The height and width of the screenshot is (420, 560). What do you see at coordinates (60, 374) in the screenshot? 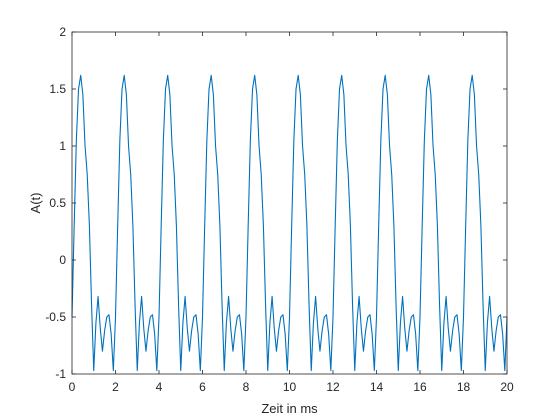
I see `y-tick-label: -1` at bounding box center [60, 374].